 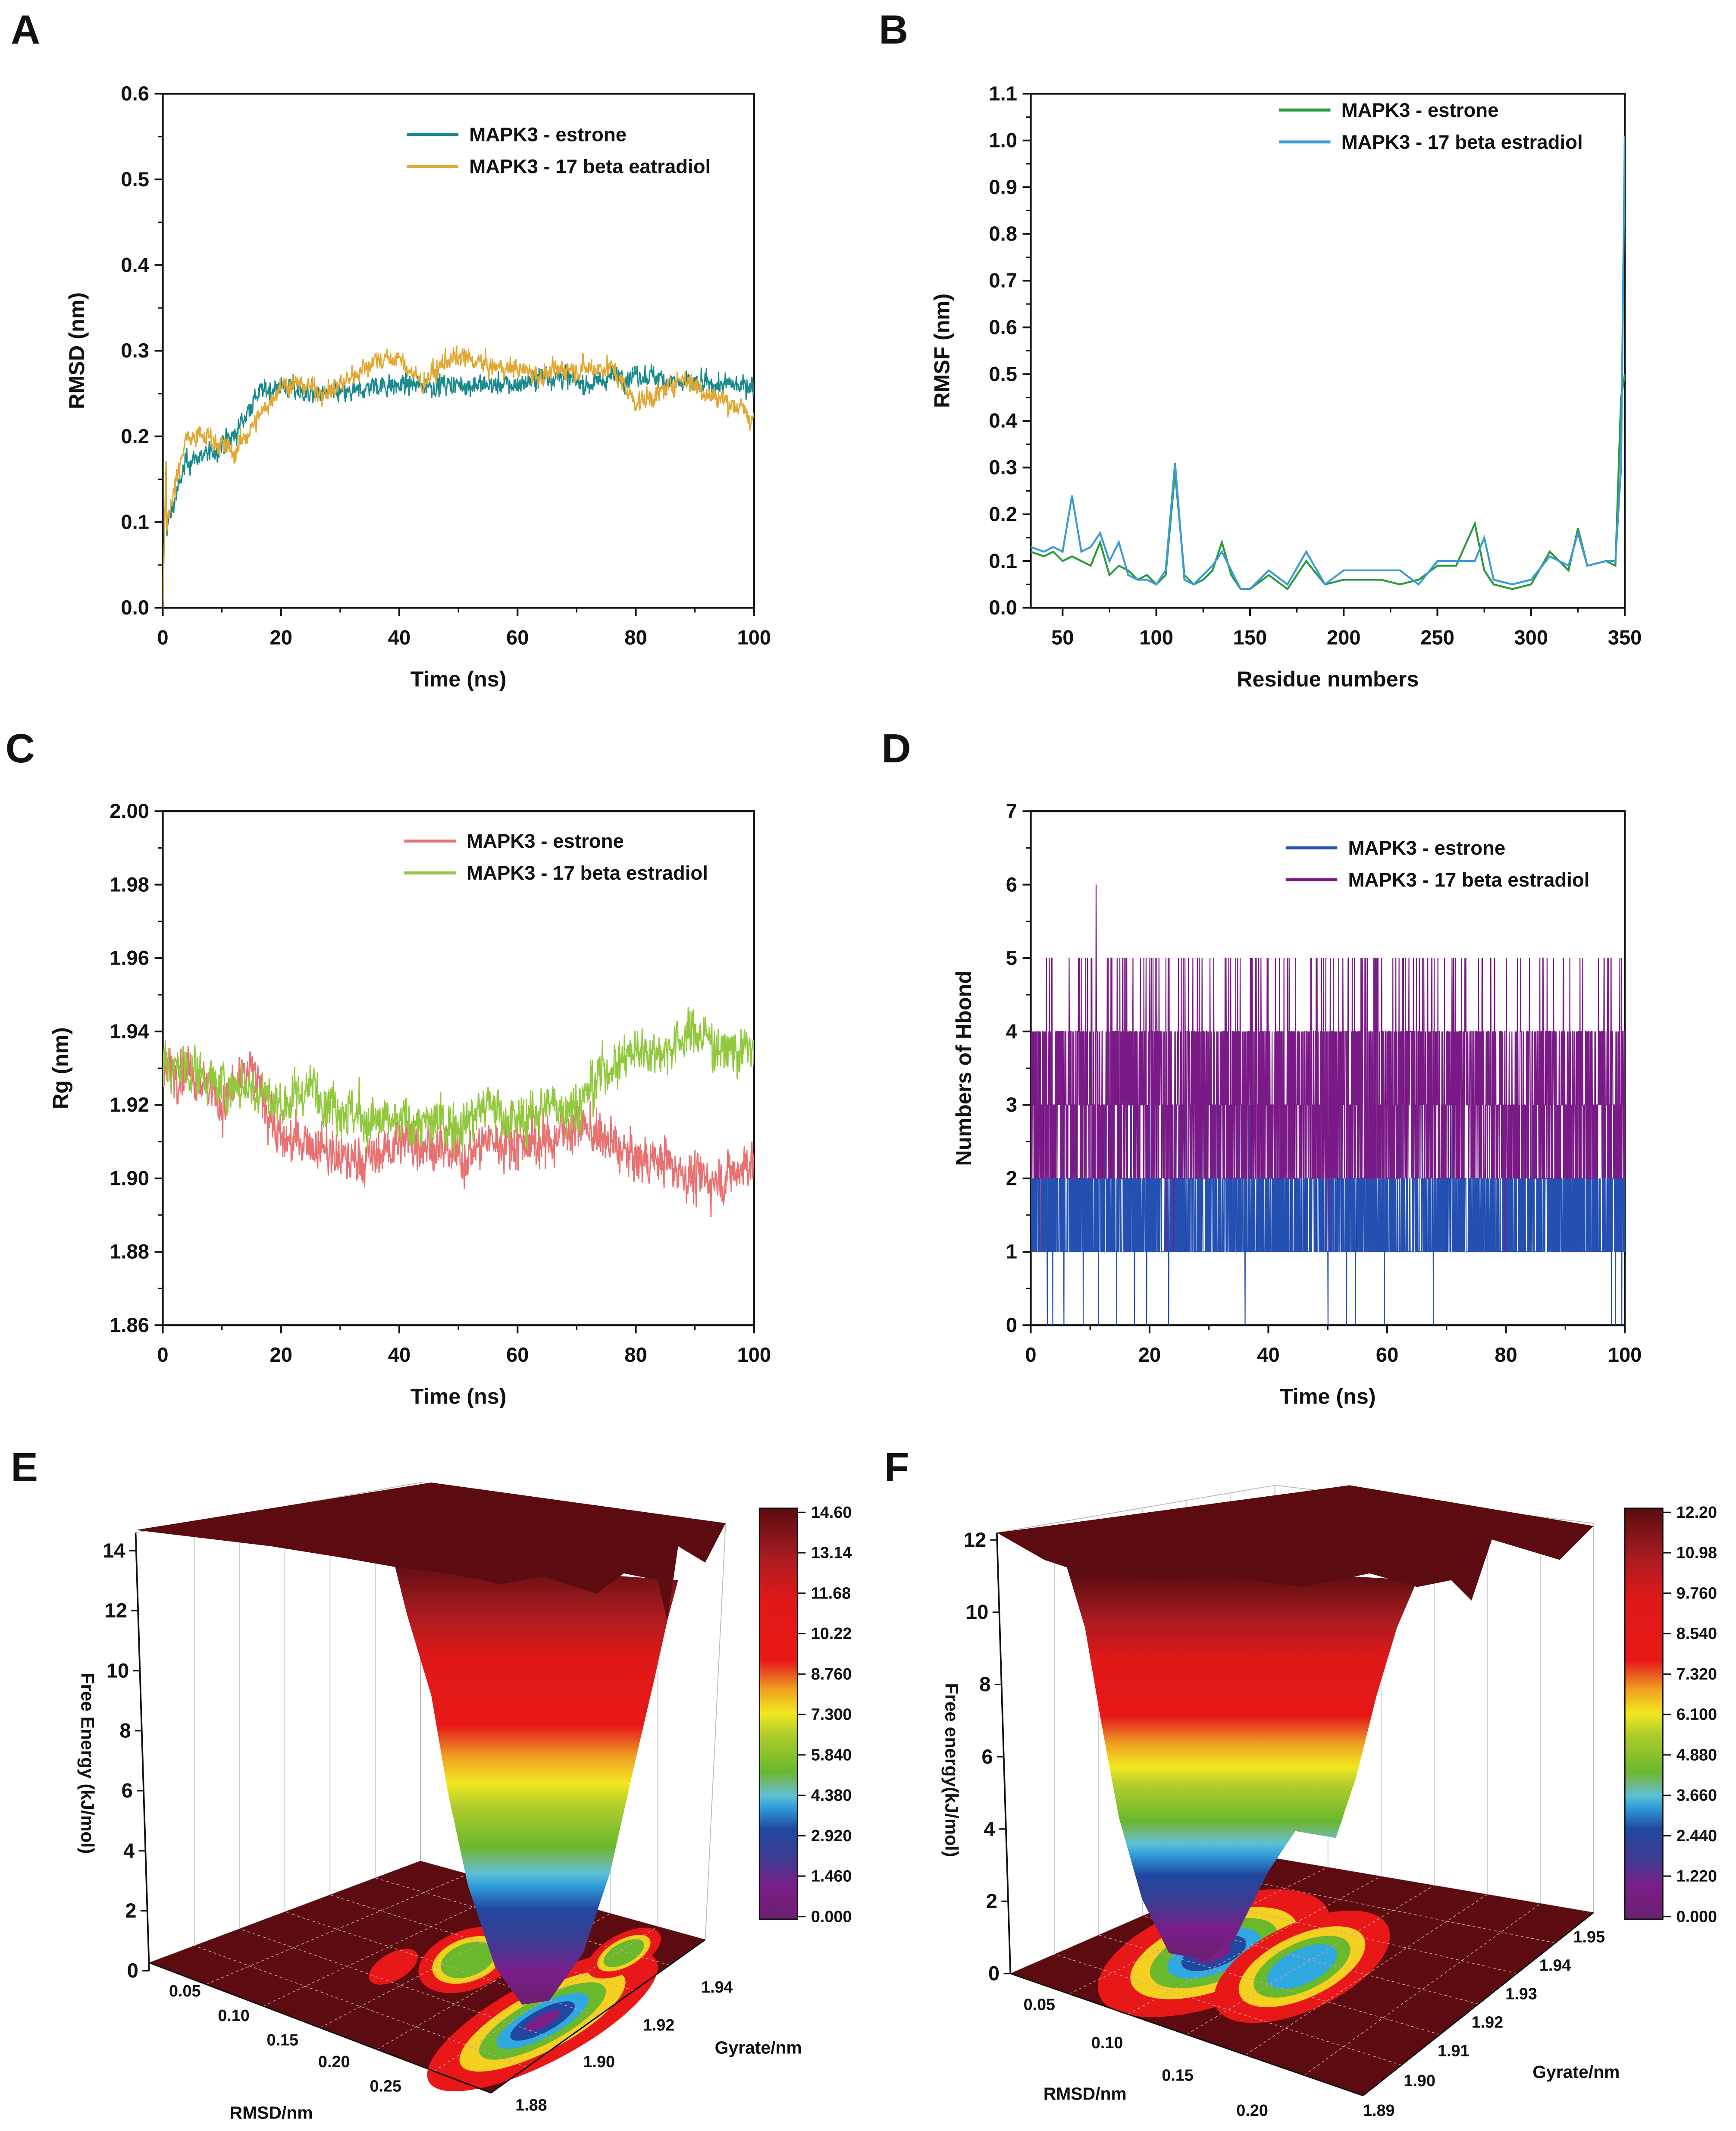 What do you see at coordinates (1011, 957) in the screenshot?
I see `y-tick-label: 5` at bounding box center [1011, 957].